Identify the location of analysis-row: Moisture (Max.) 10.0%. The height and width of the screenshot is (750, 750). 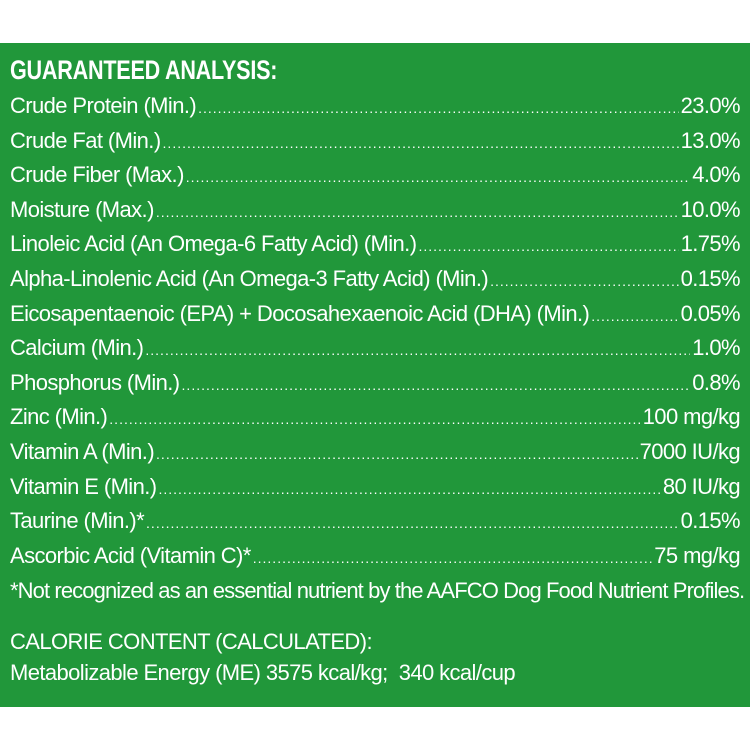
(375, 210).